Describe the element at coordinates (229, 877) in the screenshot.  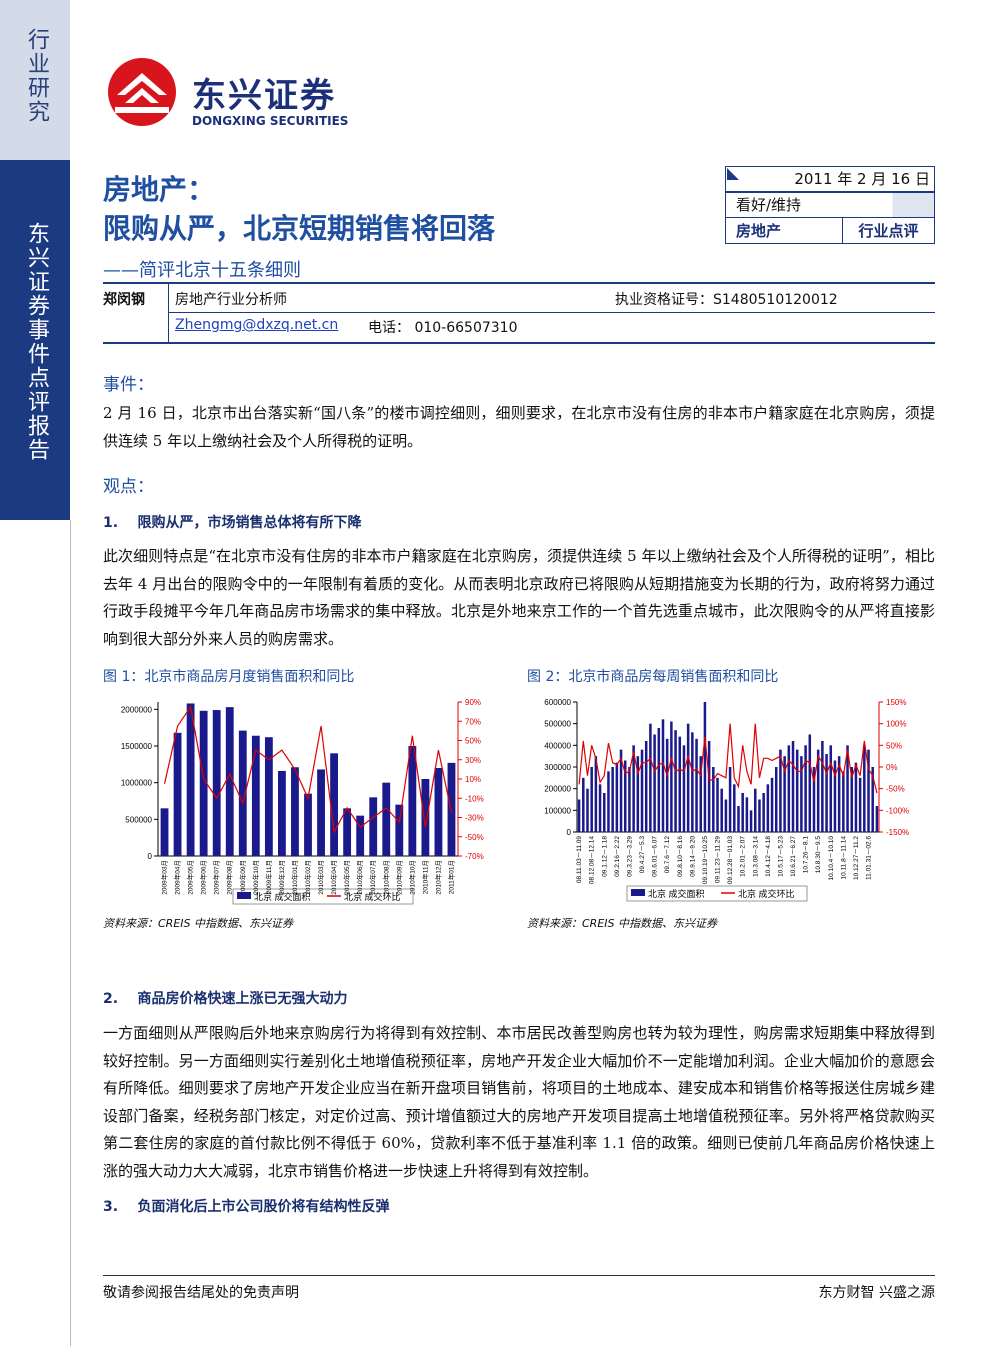
I see `x-tick-label: 2009年08月` at that location.